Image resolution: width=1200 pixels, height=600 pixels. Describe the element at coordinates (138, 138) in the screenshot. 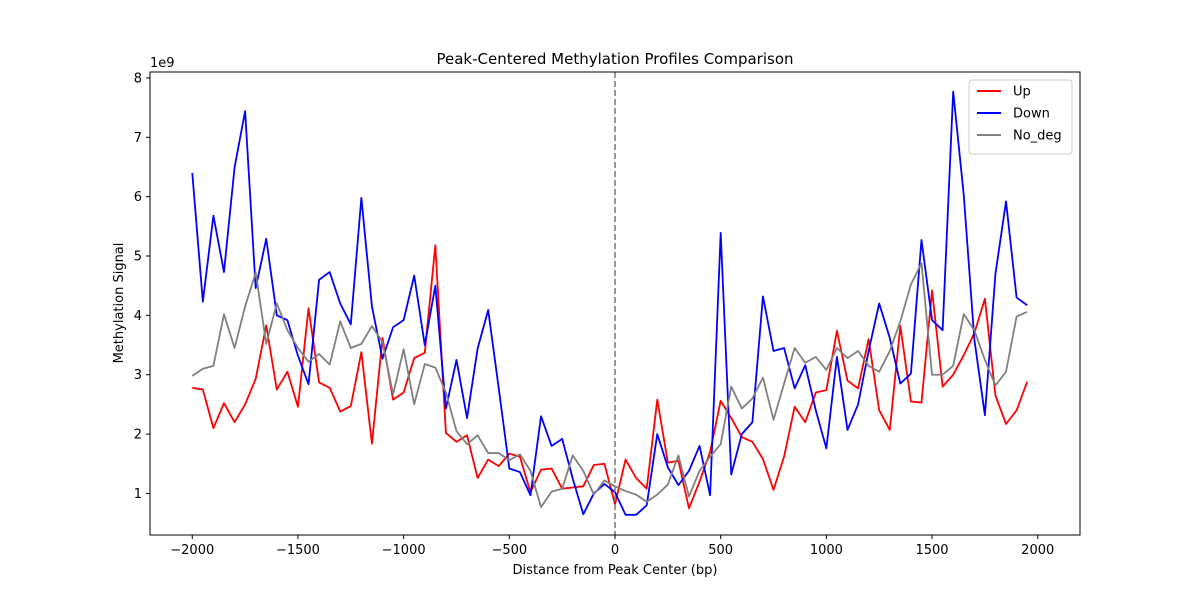

I see `y-tick-label: 7` at that location.